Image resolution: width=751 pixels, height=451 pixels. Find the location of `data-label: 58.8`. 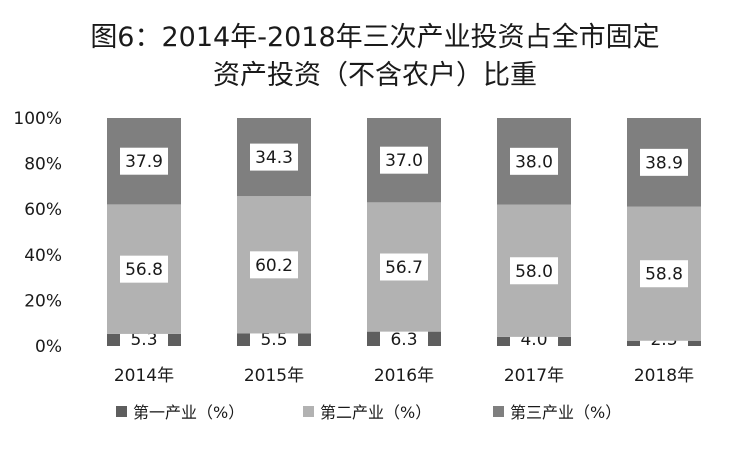

data-label: 58.8 is located at coordinates (664, 275).